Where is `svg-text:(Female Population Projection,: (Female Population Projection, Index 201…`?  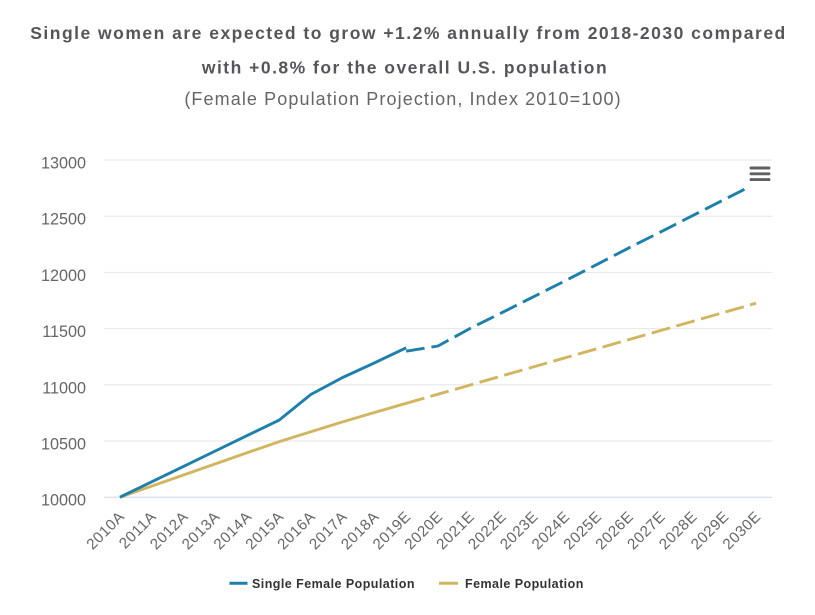
svg-text:(Female Population Projection,: (Female Population Projection, Index 201… is located at coordinates (402, 99).